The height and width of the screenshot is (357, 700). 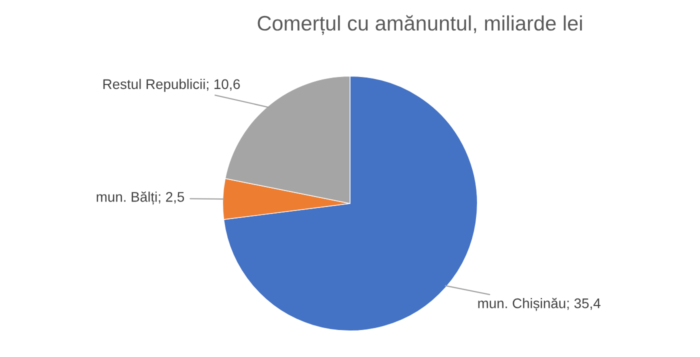 What do you see at coordinates (420, 25) in the screenshot?
I see `chart-title: Comerțul cu amănuntul, miliarde lei` at bounding box center [420, 25].